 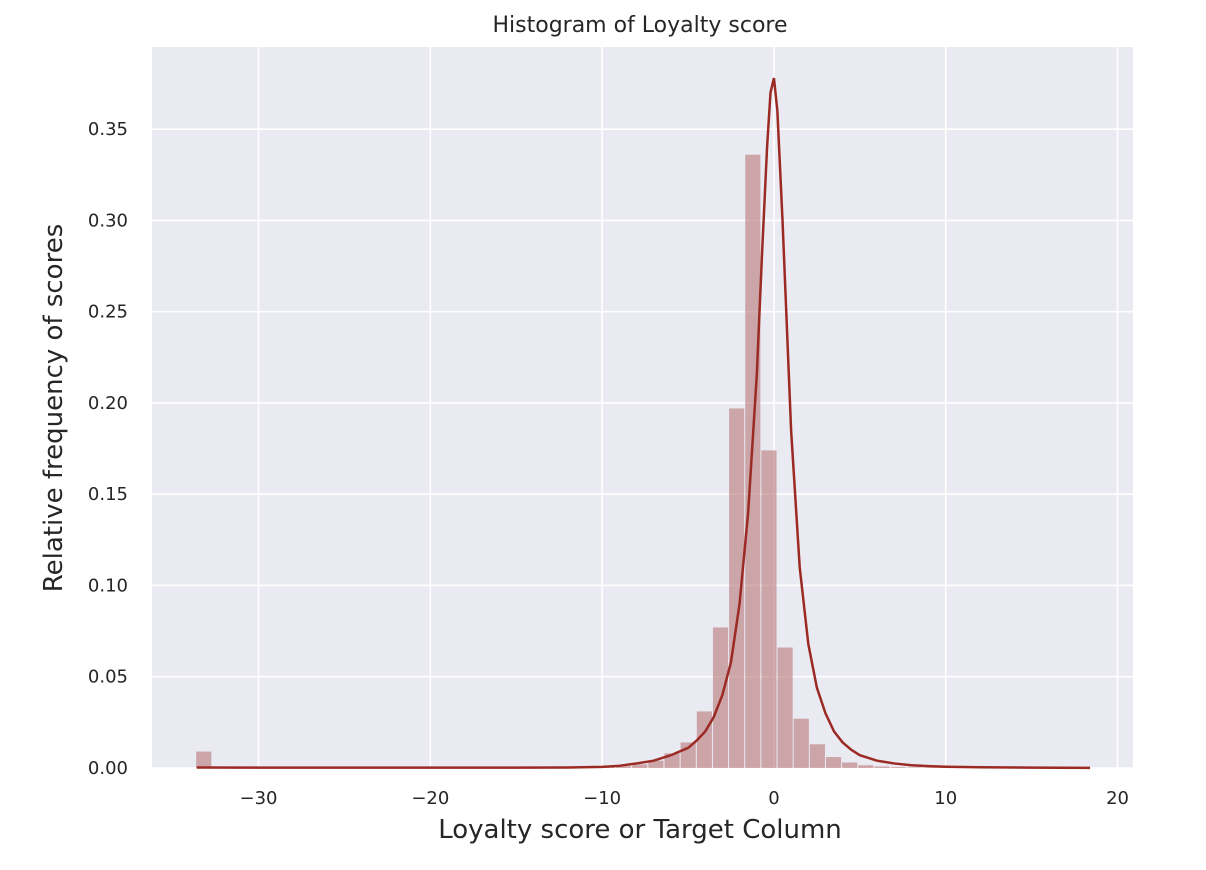 I want to click on y-tick-label: 0.25, so click(x=108, y=312).